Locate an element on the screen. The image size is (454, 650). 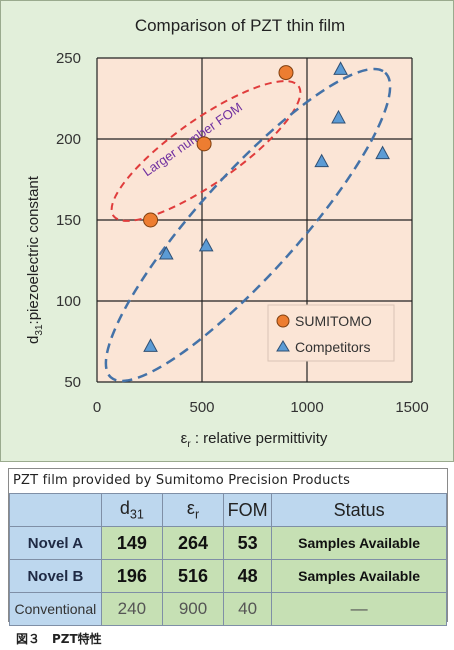
cell-fom: 53 is located at coordinates (248, 543).